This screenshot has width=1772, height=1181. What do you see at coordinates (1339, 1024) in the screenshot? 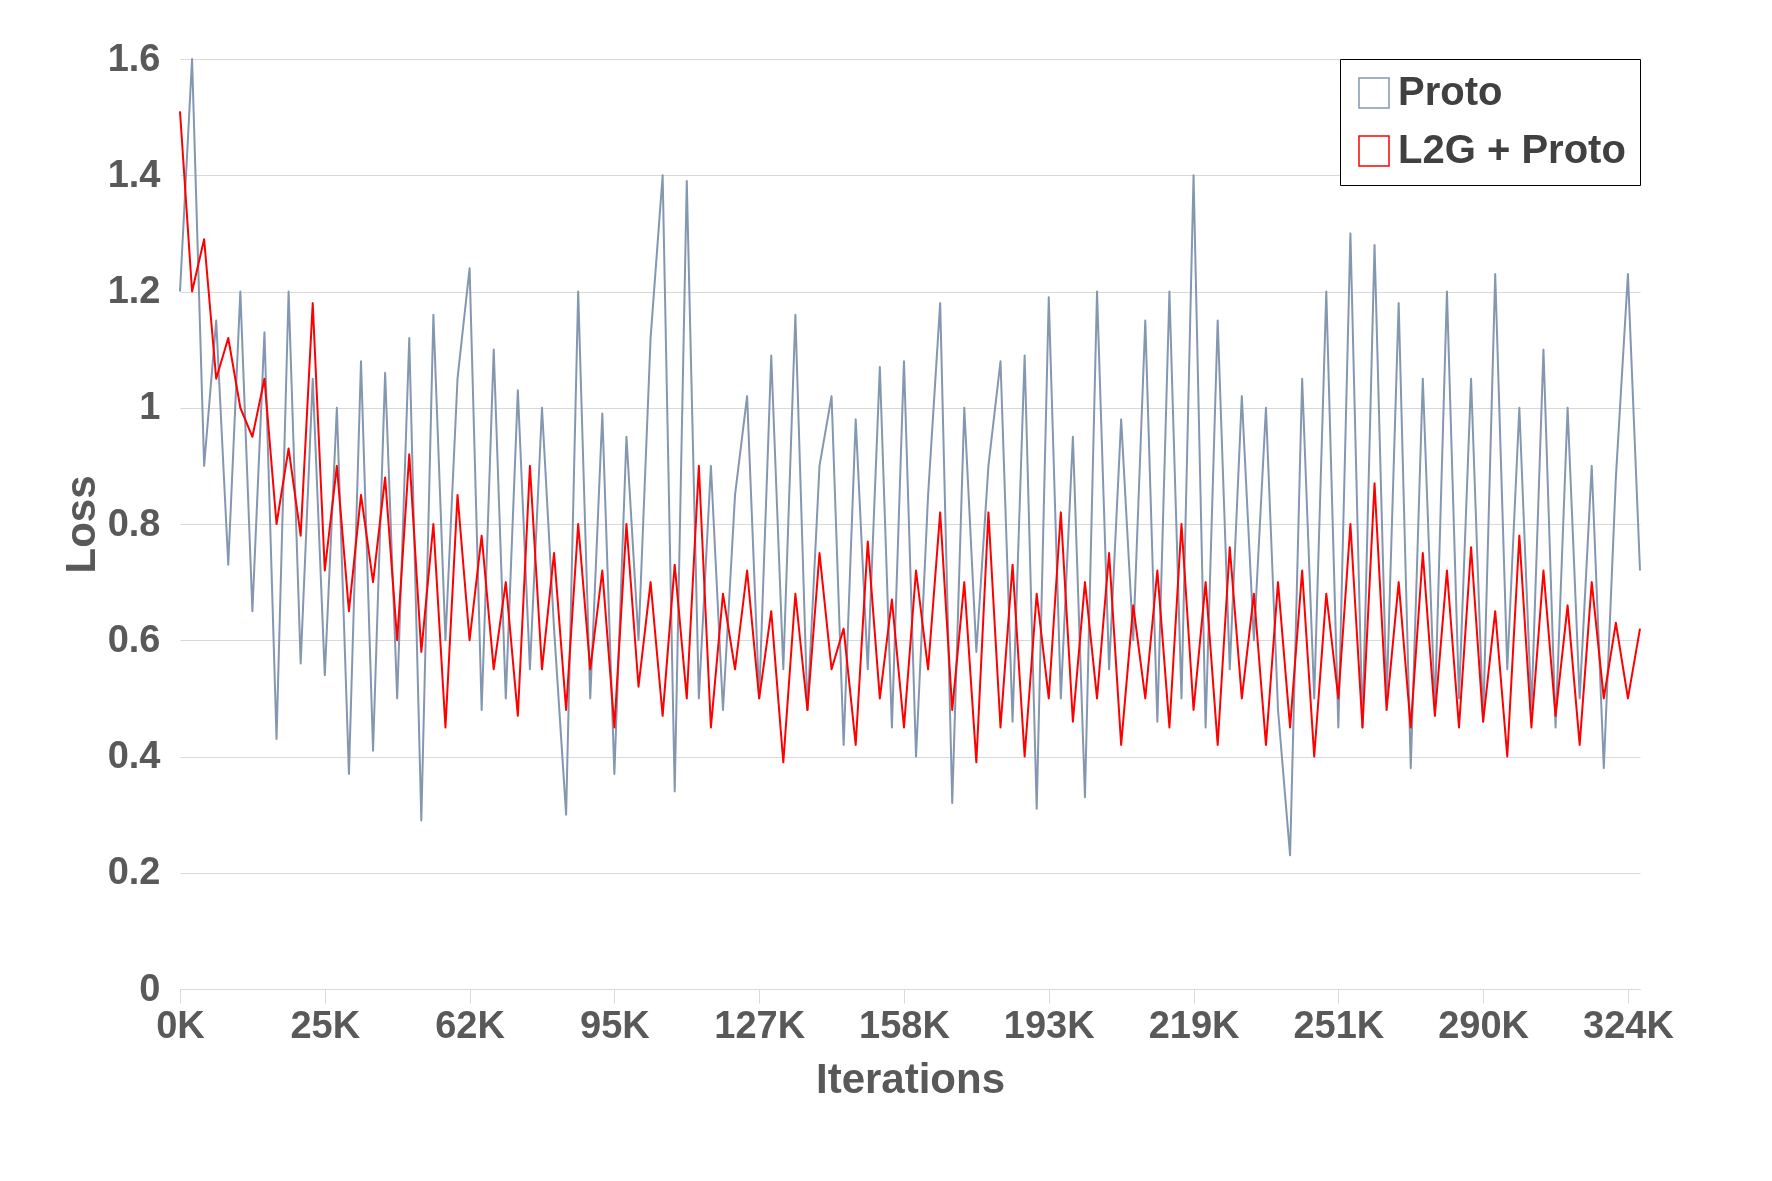
I see `x-tick-label: 251K` at bounding box center [1339, 1024].